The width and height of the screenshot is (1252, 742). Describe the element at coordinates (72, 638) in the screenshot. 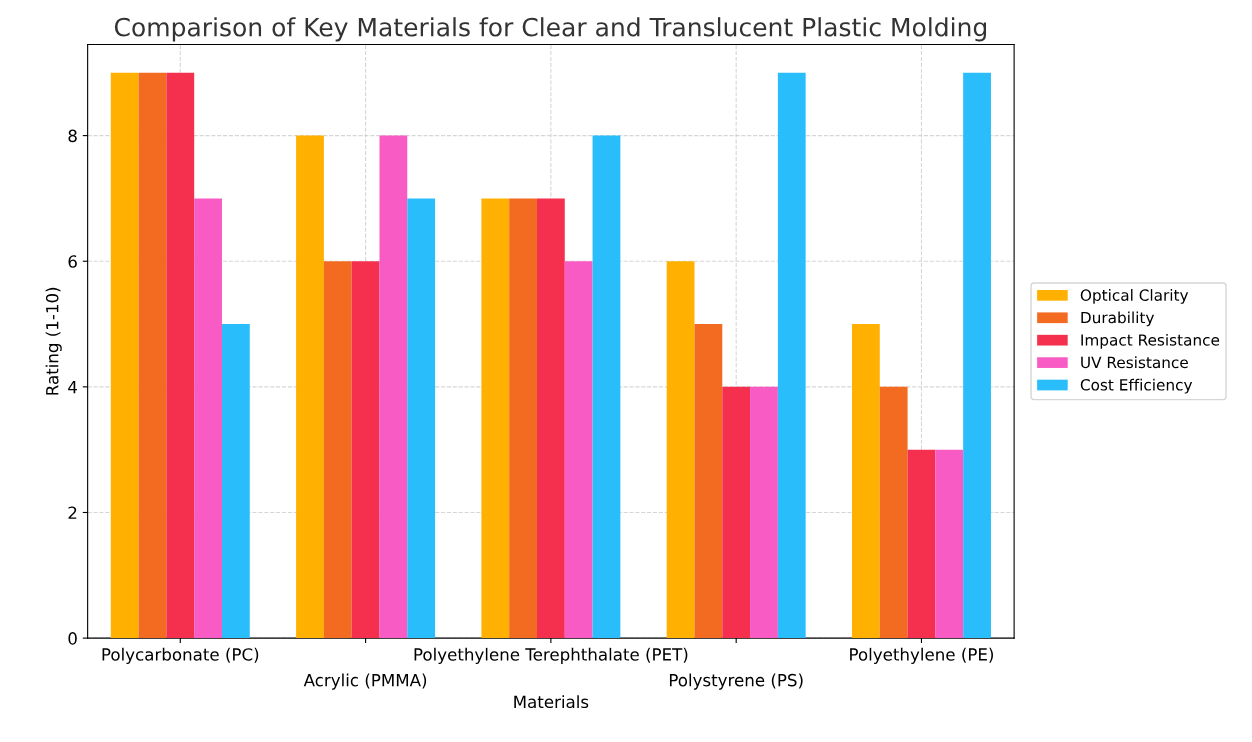

I see `y-tick-label: 0` at that location.